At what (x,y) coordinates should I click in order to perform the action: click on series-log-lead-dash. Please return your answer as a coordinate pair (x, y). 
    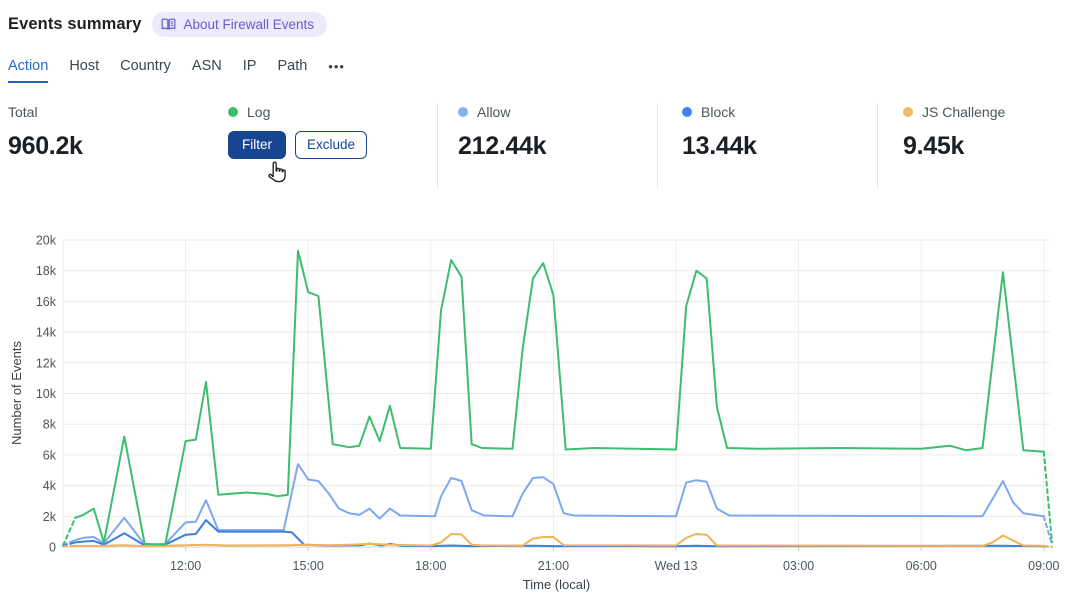
    Looking at the image, I should click on (69, 531).